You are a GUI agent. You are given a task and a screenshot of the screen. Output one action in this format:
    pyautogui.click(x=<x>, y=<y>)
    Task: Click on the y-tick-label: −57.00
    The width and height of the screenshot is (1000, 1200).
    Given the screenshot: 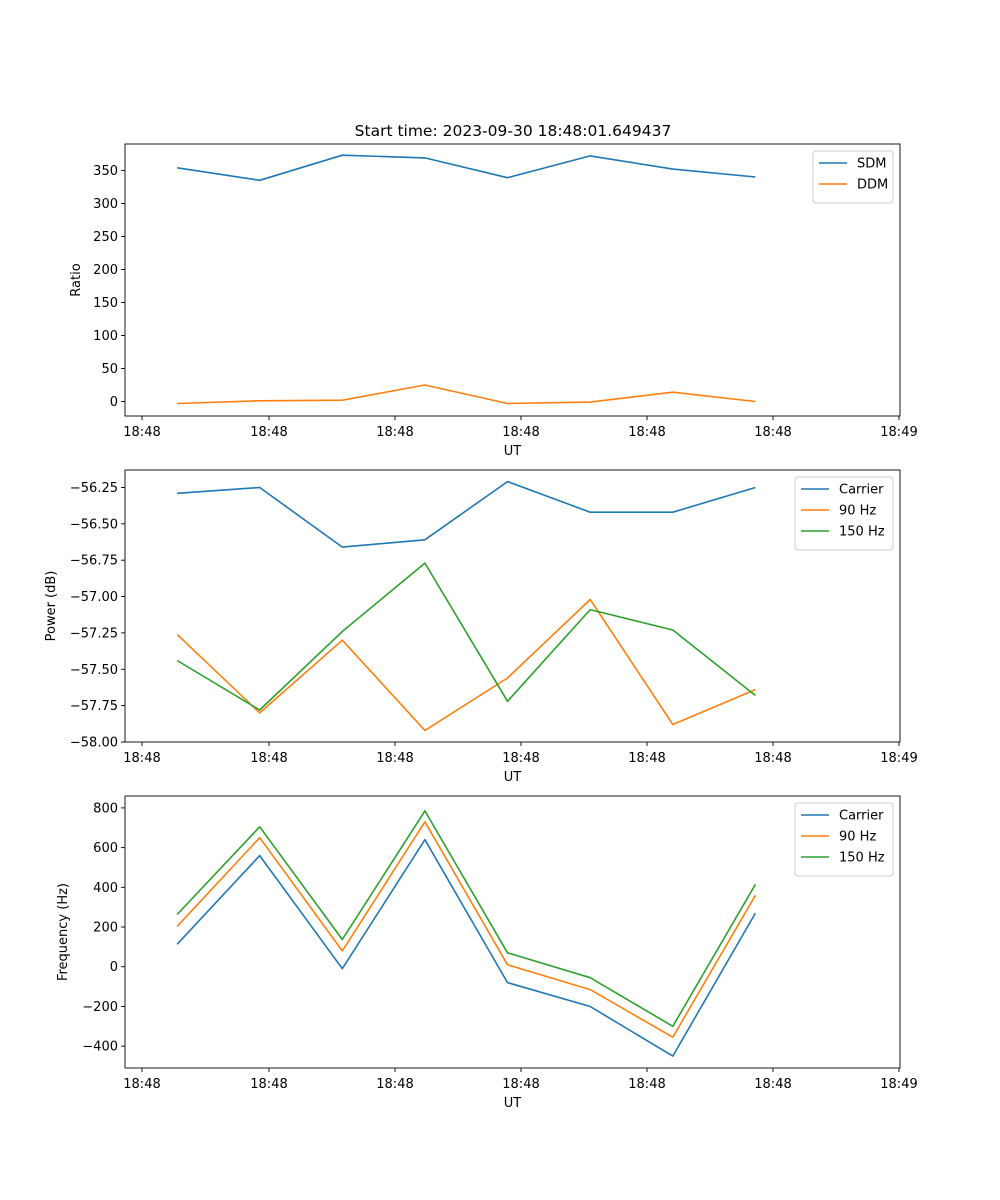 What is the action you would take?
    pyautogui.click(x=94, y=597)
    